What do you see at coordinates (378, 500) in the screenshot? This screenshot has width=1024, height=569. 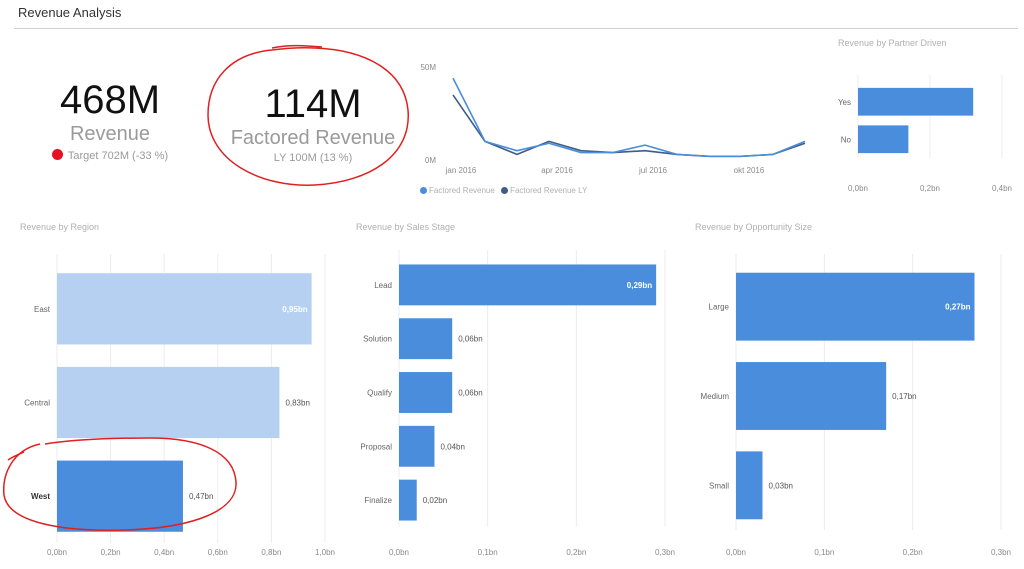 I see `category-label: Finalize` at bounding box center [378, 500].